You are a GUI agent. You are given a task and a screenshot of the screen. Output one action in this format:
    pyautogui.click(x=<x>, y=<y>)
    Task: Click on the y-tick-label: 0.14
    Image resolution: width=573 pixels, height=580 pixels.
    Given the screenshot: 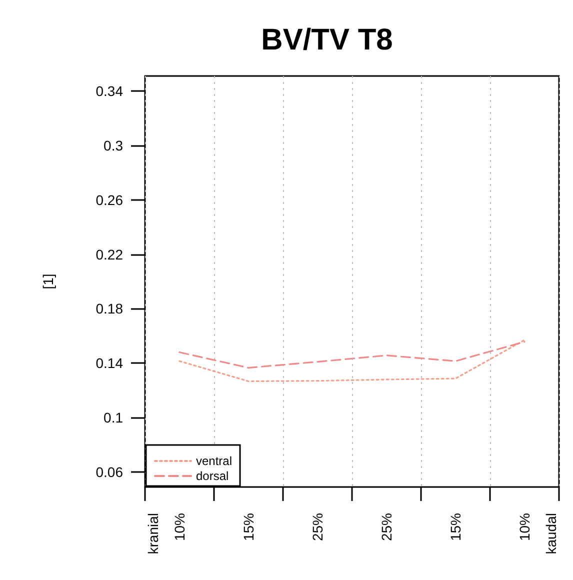 What is the action you would take?
    pyautogui.click(x=110, y=363)
    